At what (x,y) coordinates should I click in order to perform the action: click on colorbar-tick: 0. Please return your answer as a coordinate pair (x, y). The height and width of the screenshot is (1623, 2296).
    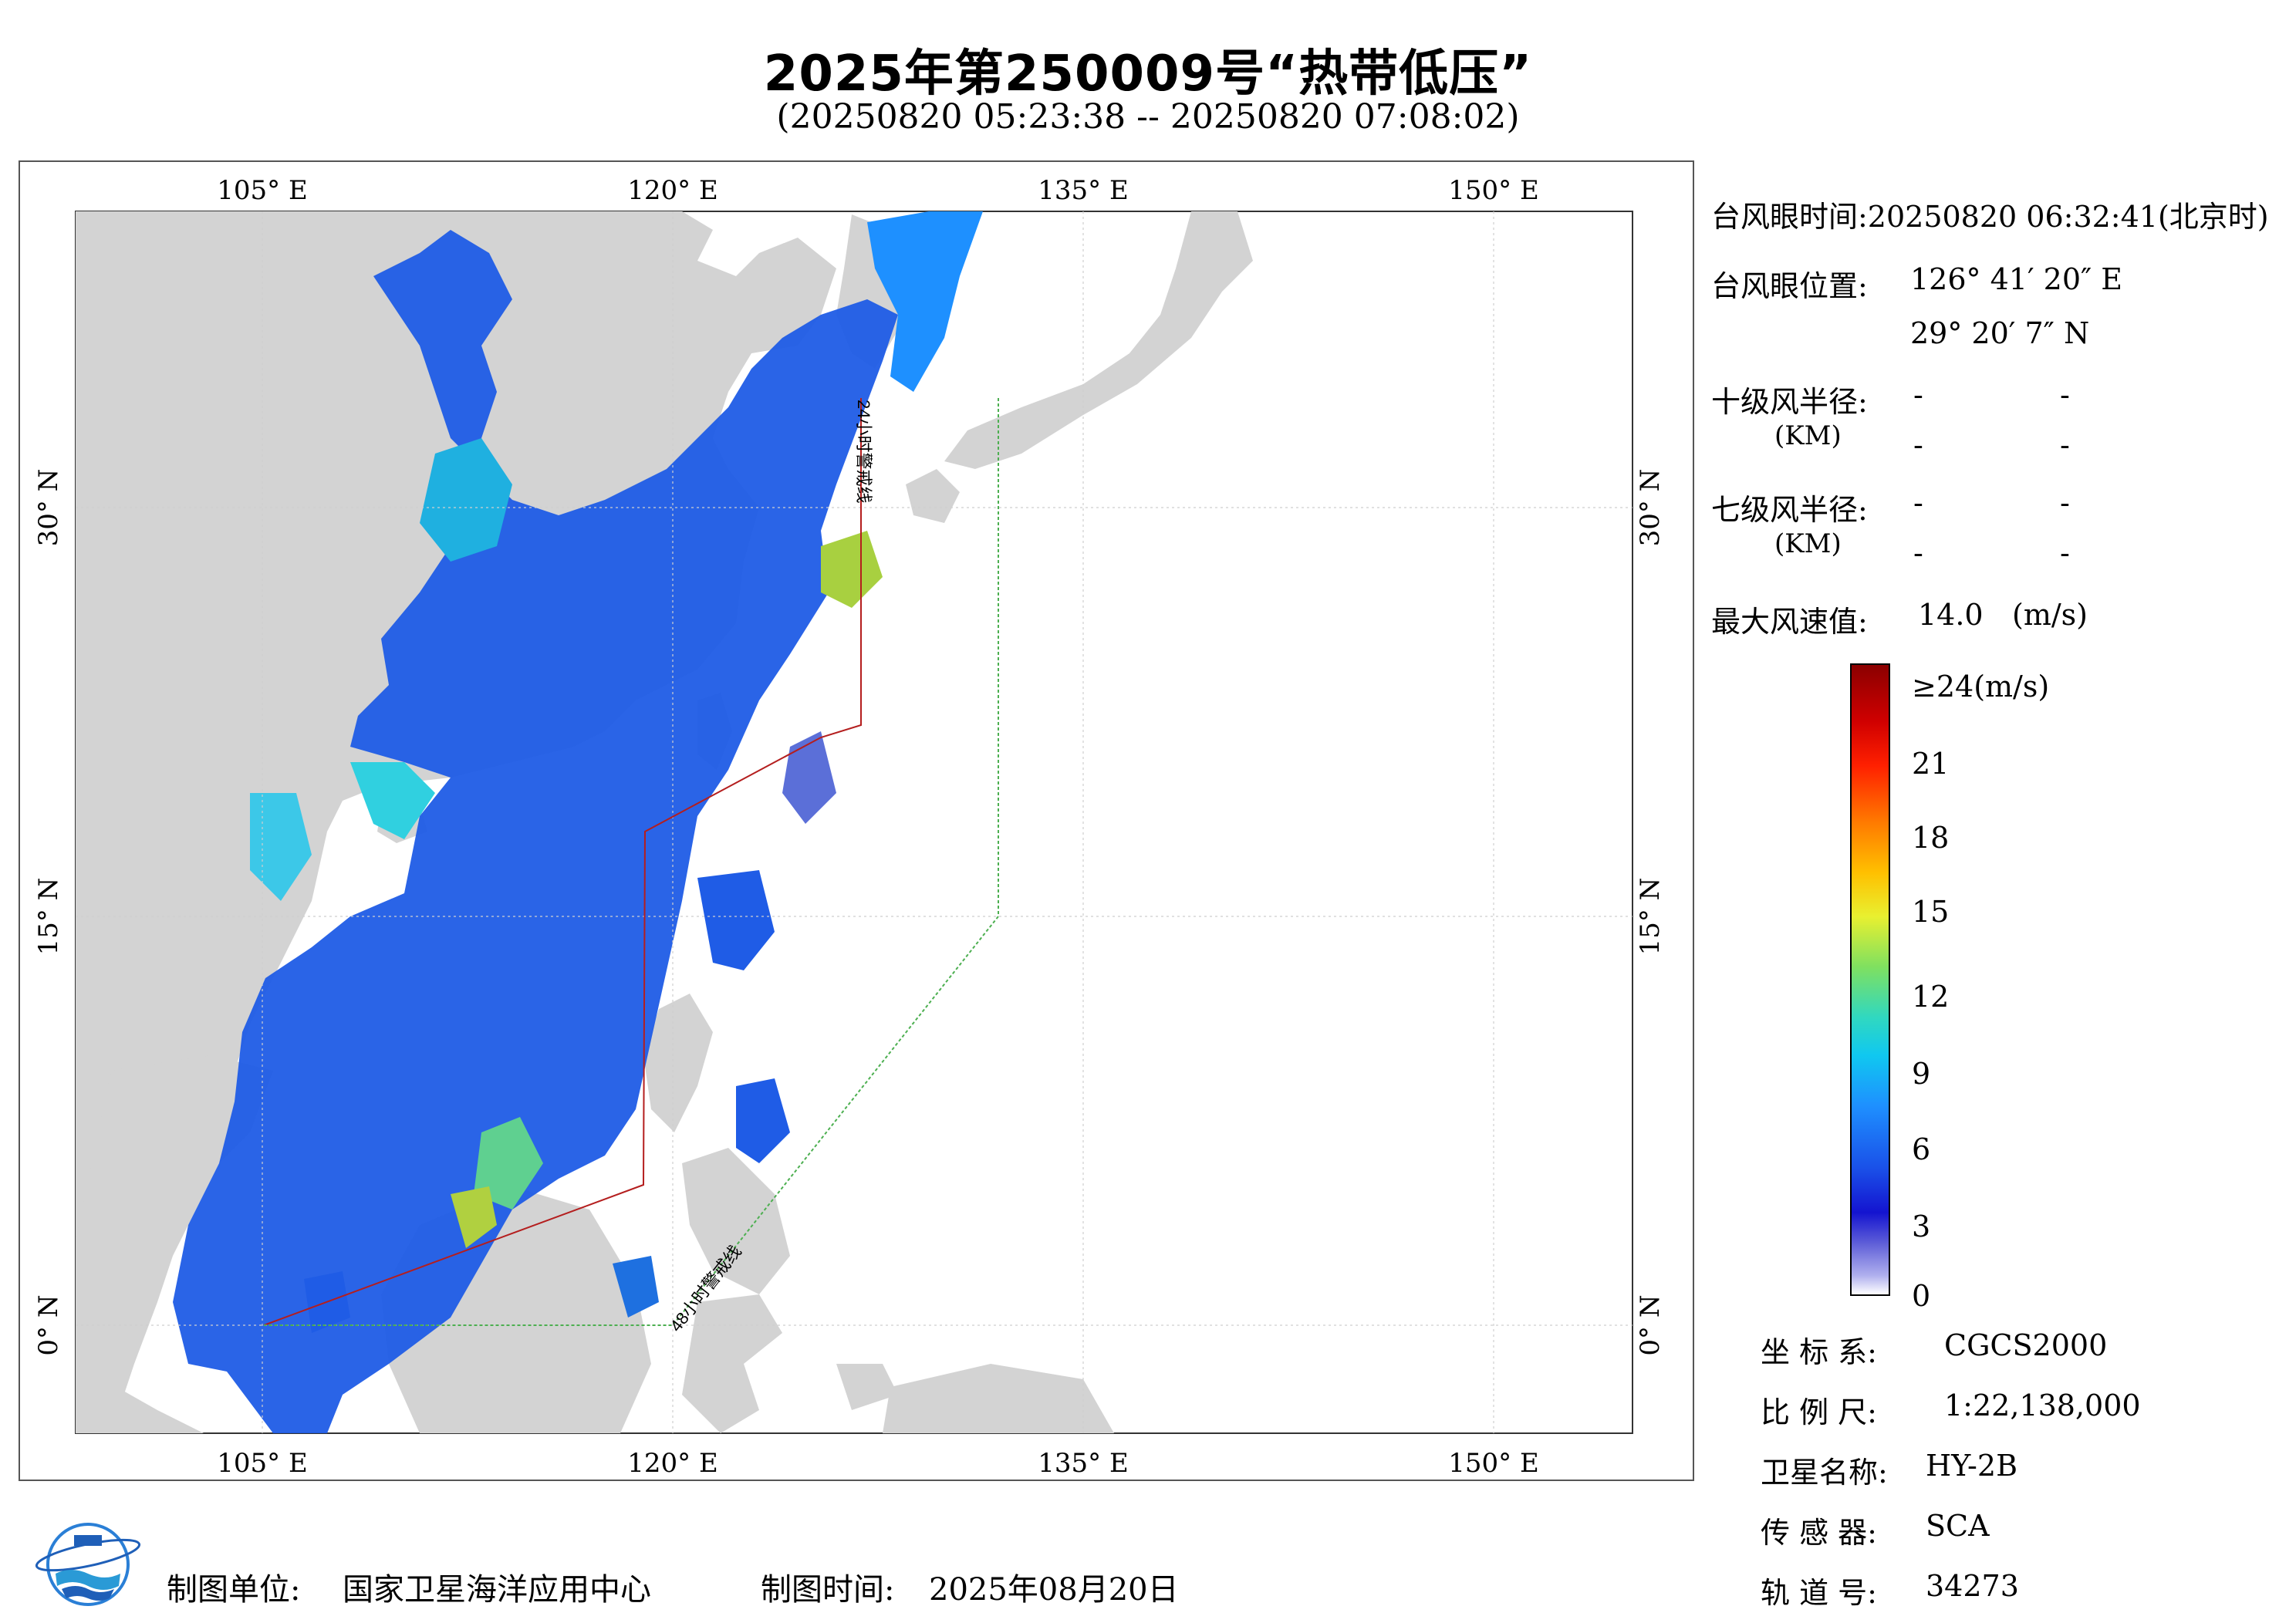
    Looking at the image, I should click on (1921, 1296).